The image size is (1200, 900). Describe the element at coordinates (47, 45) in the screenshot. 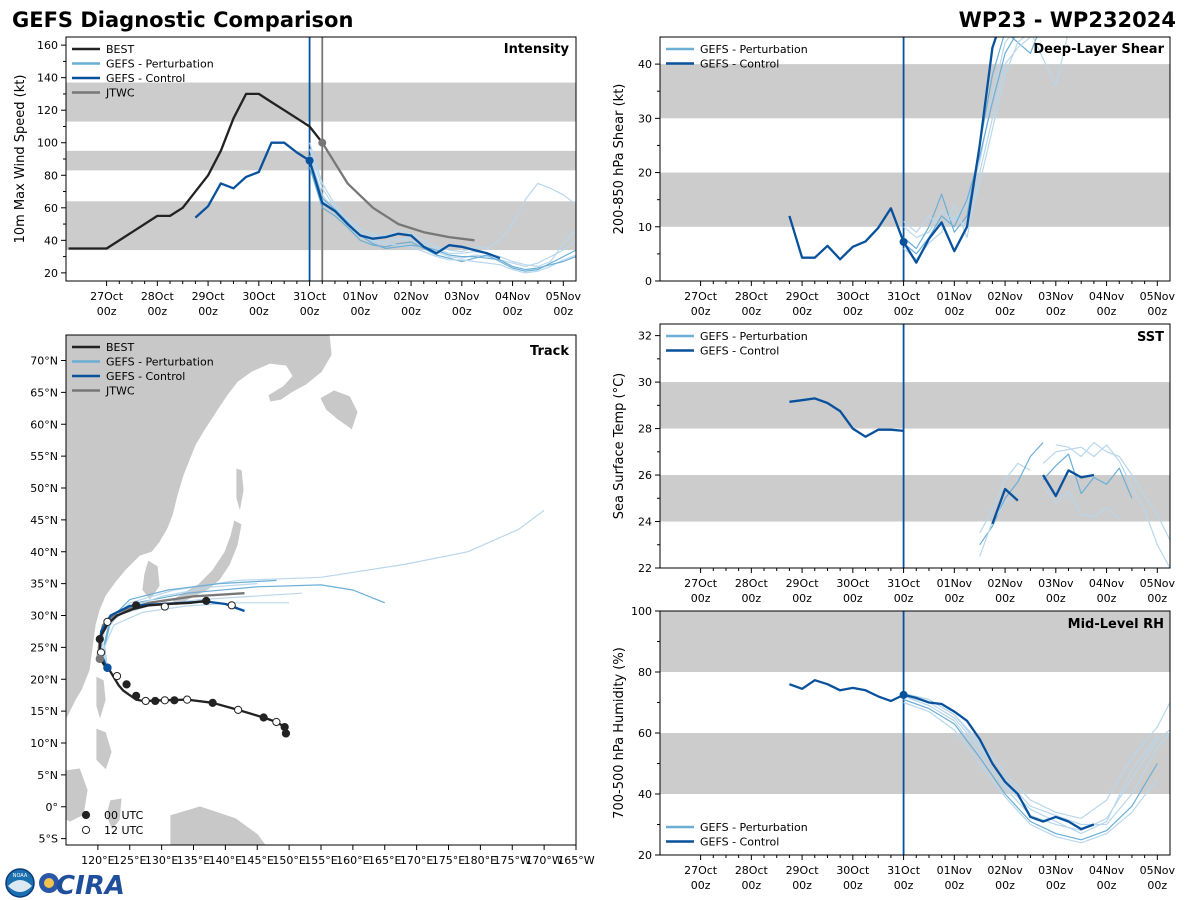

I see `intensity-ytick-label: 160` at that location.